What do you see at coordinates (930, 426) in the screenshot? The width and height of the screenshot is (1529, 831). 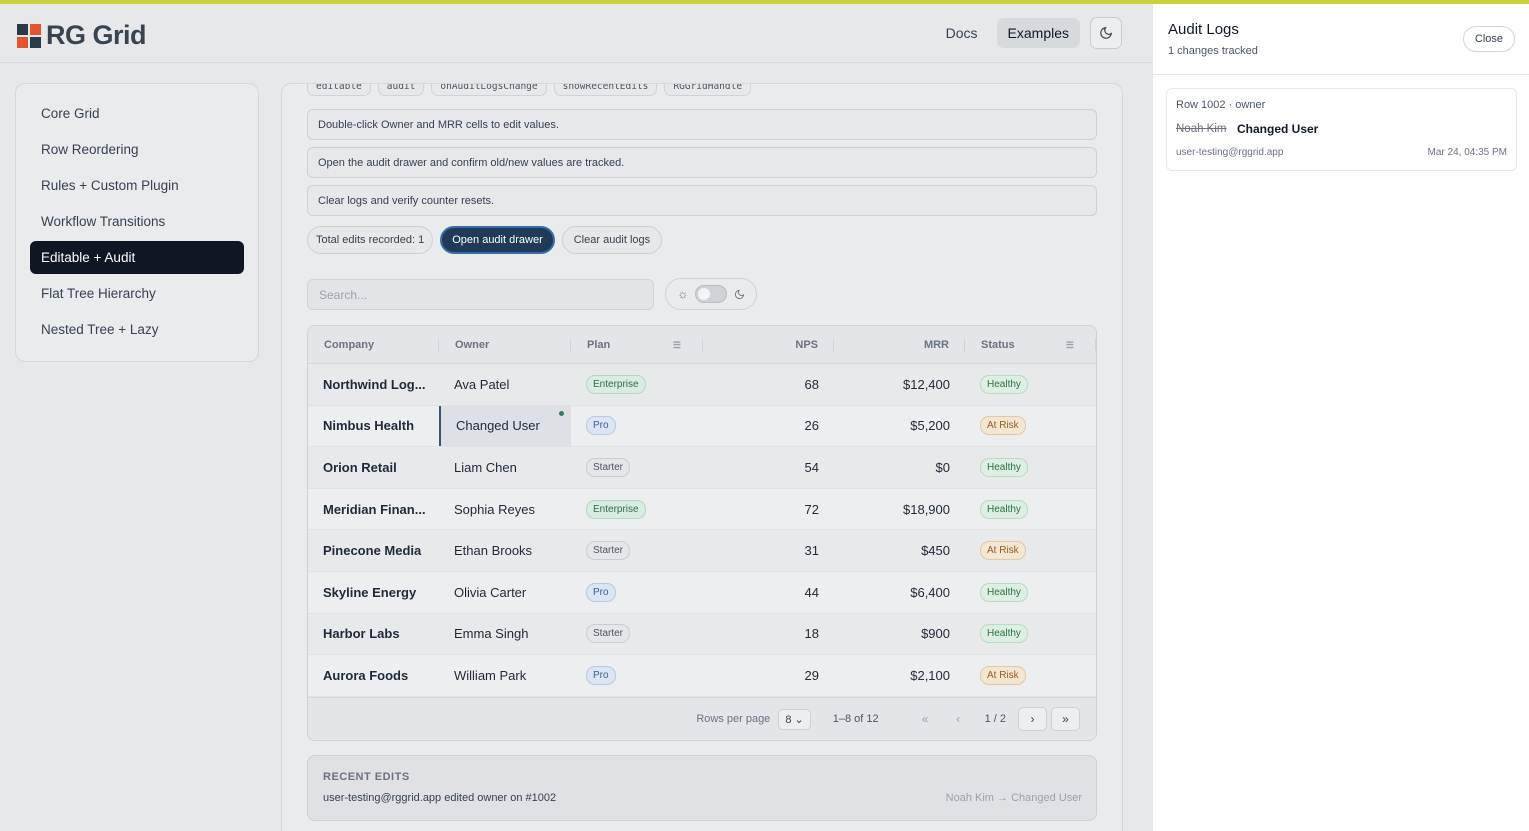 I see `cell-mrr: $5,200` at bounding box center [930, 426].